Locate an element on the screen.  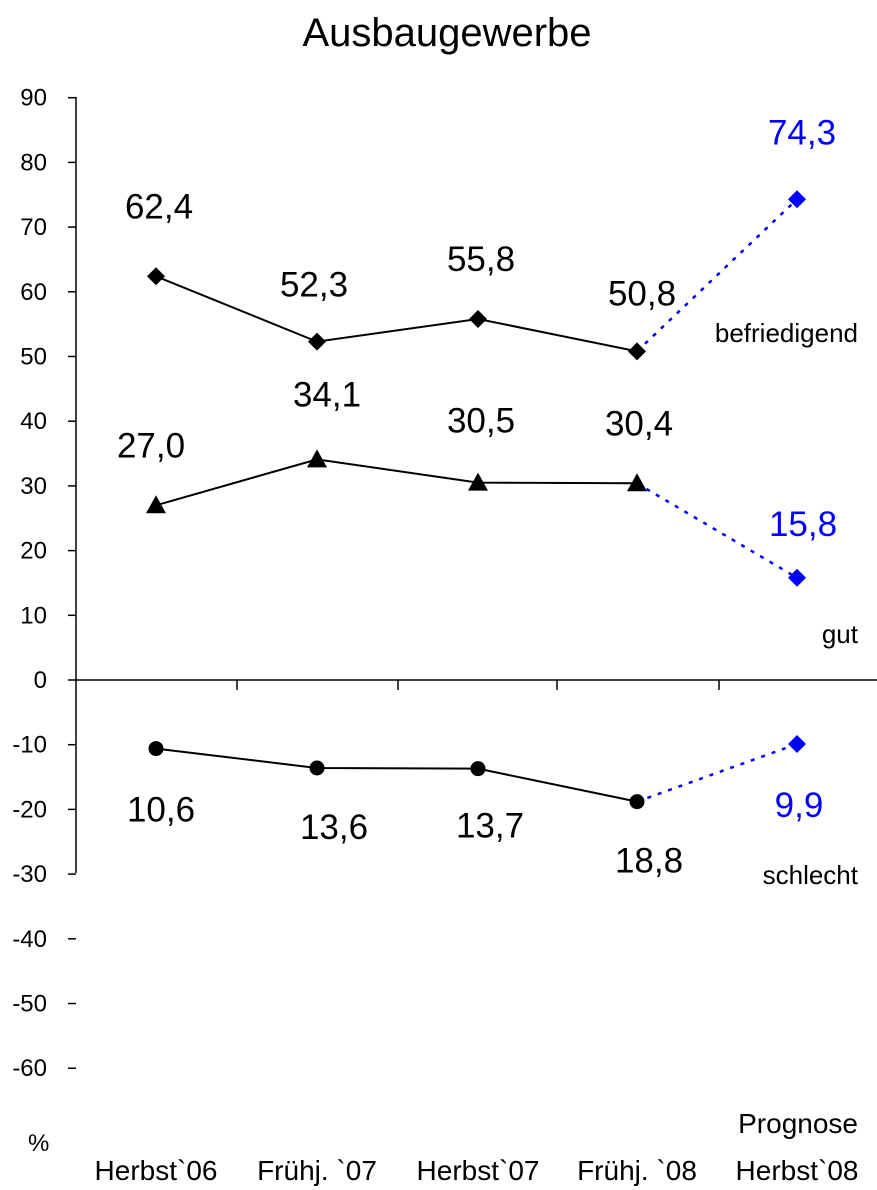
y-tick-label: -40 is located at coordinates (29, 939).